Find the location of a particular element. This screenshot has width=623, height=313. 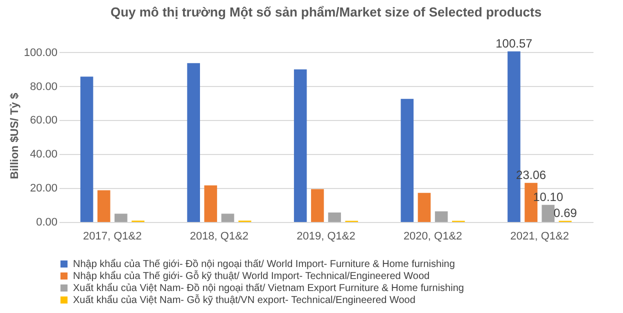

x-tick-label: 2018, Q1&2 is located at coordinates (219, 236).